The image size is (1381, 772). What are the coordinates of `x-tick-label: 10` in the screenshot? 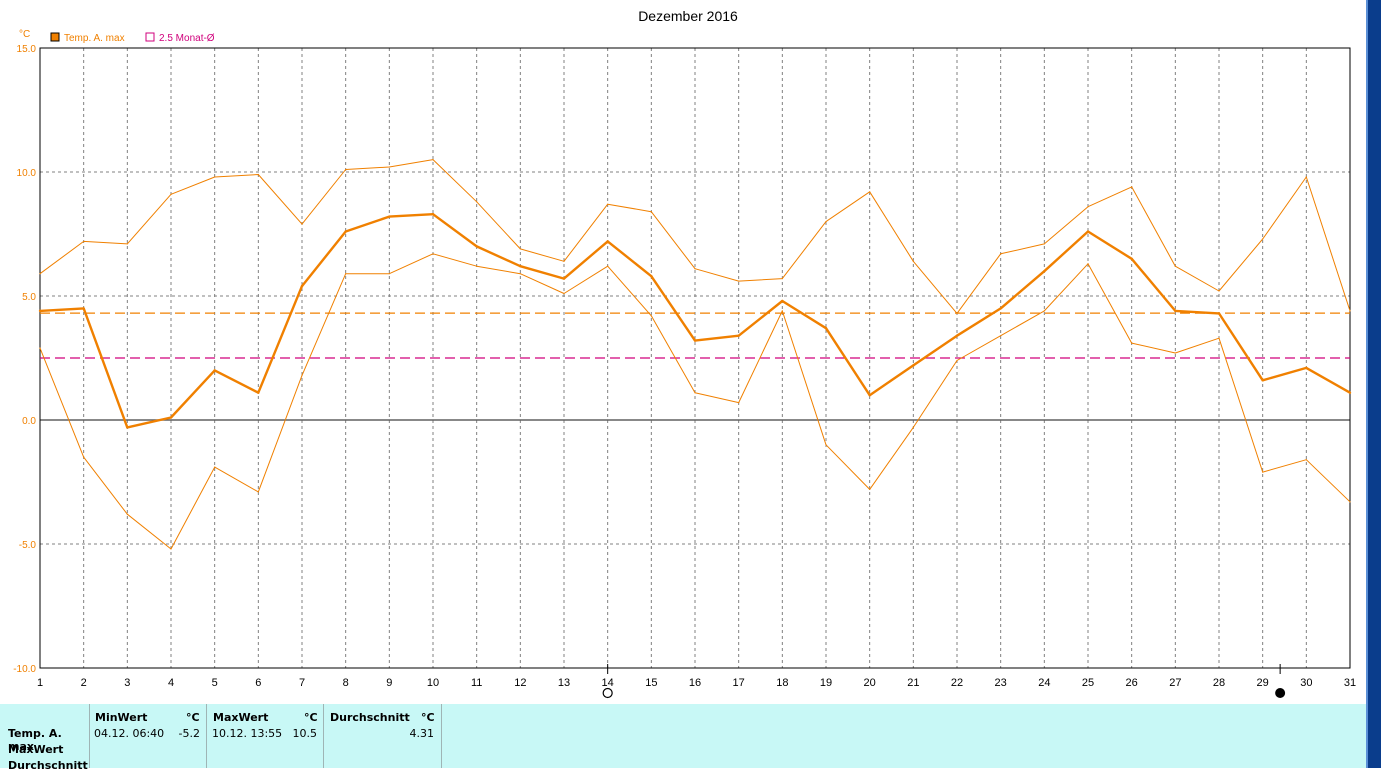 It's located at (433, 683).